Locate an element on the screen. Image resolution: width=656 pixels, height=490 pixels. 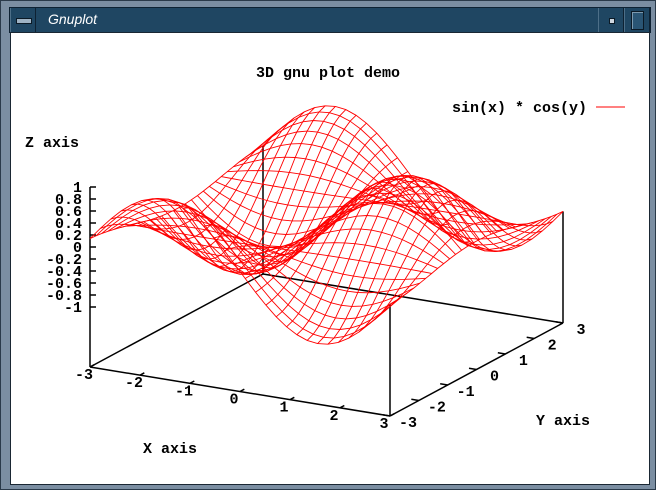
z-tick-label: 0.6 is located at coordinates (68, 212).